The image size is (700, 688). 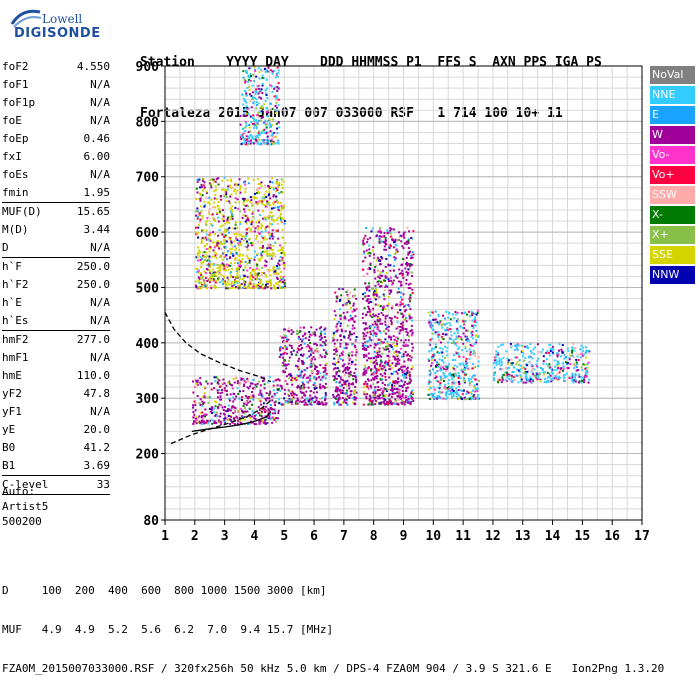 I want to click on param-row: h`F2 250.0, so click(x=56, y=285).